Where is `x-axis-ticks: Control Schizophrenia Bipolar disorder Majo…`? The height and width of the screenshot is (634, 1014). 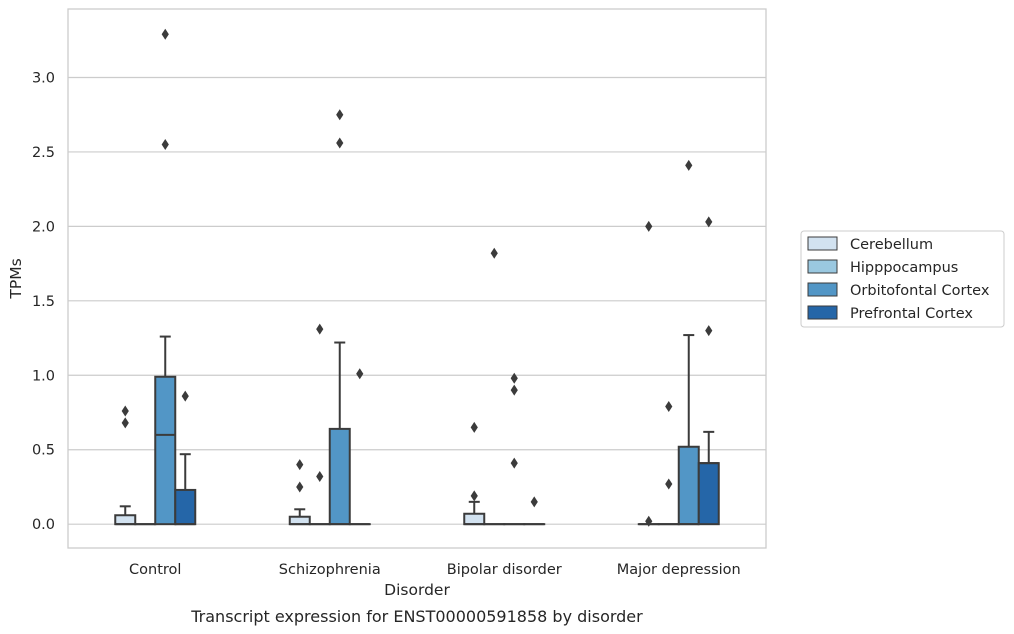 x-axis-ticks: Control Schizophrenia Bipolar disorder Majo… is located at coordinates (435, 570).